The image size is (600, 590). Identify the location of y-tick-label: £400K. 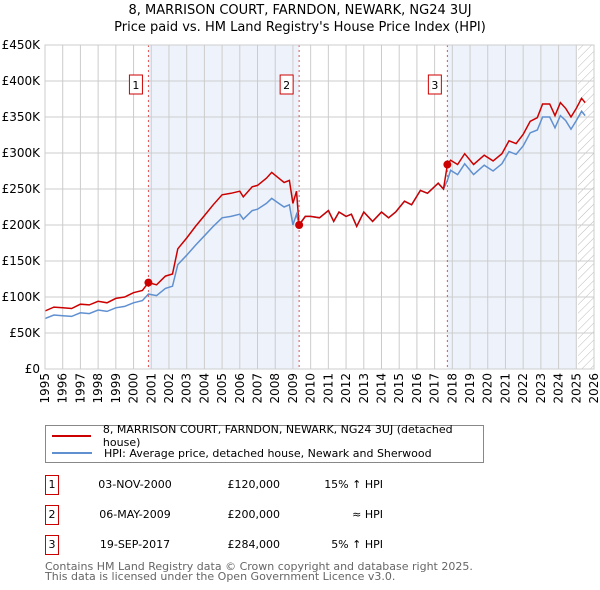
(22, 81).